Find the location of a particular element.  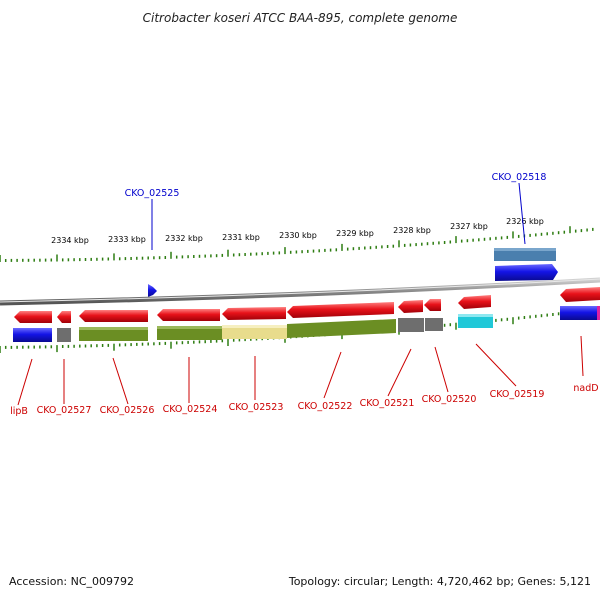

gene-label-nadD: nadD is located at coordinates (585, 388).